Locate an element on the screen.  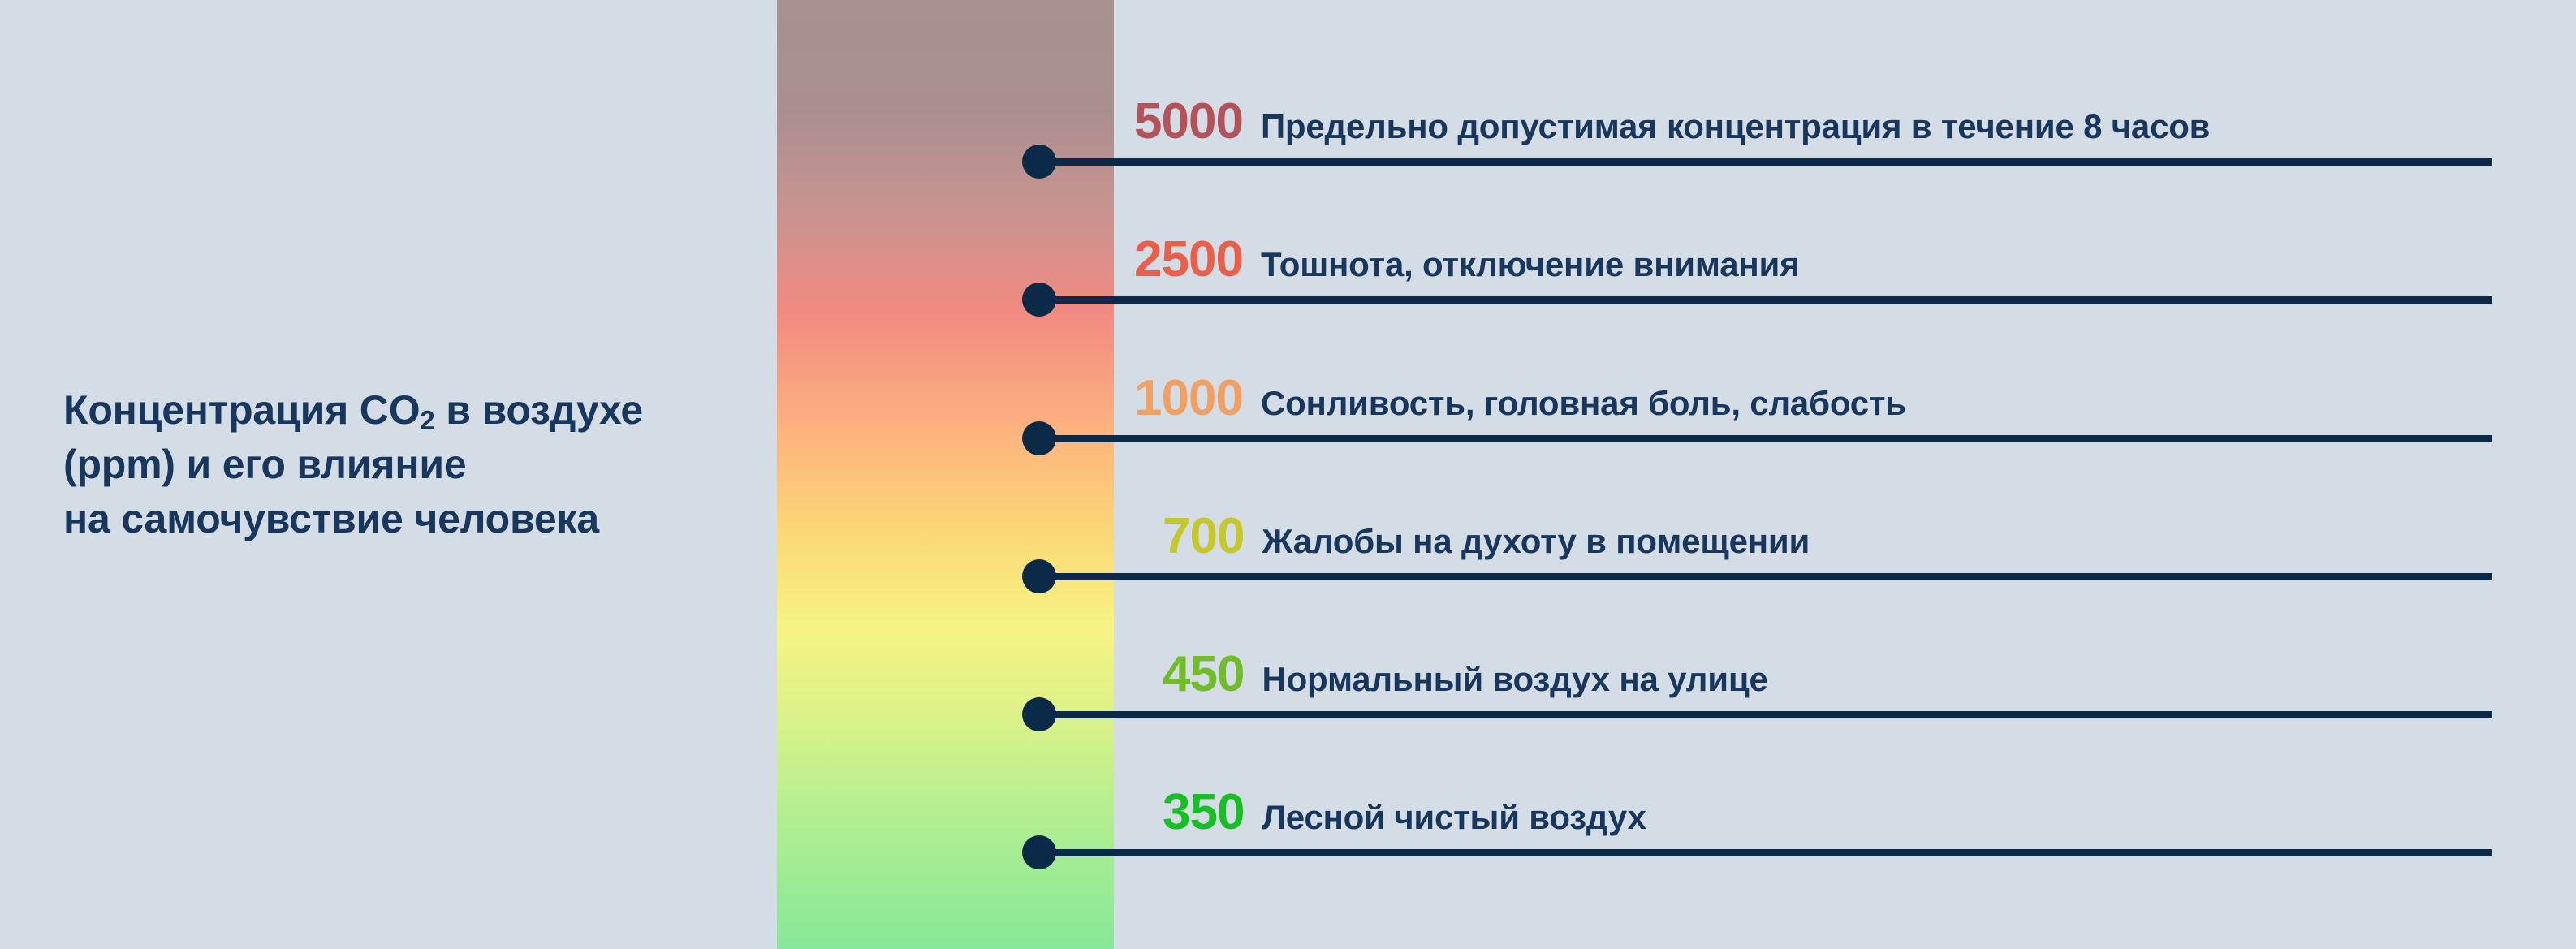
page-title-line-3: на самочувствие человека is located at coordinates (331, 519).